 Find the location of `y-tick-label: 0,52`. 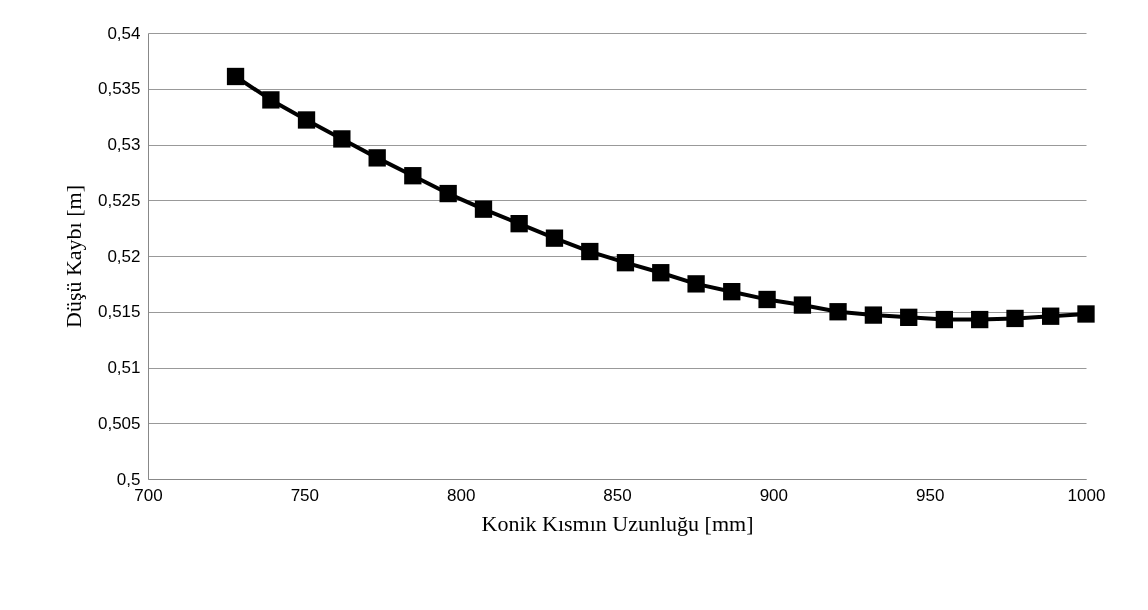

y-tick-label: 0,52 is located at coordinates (124, 256).